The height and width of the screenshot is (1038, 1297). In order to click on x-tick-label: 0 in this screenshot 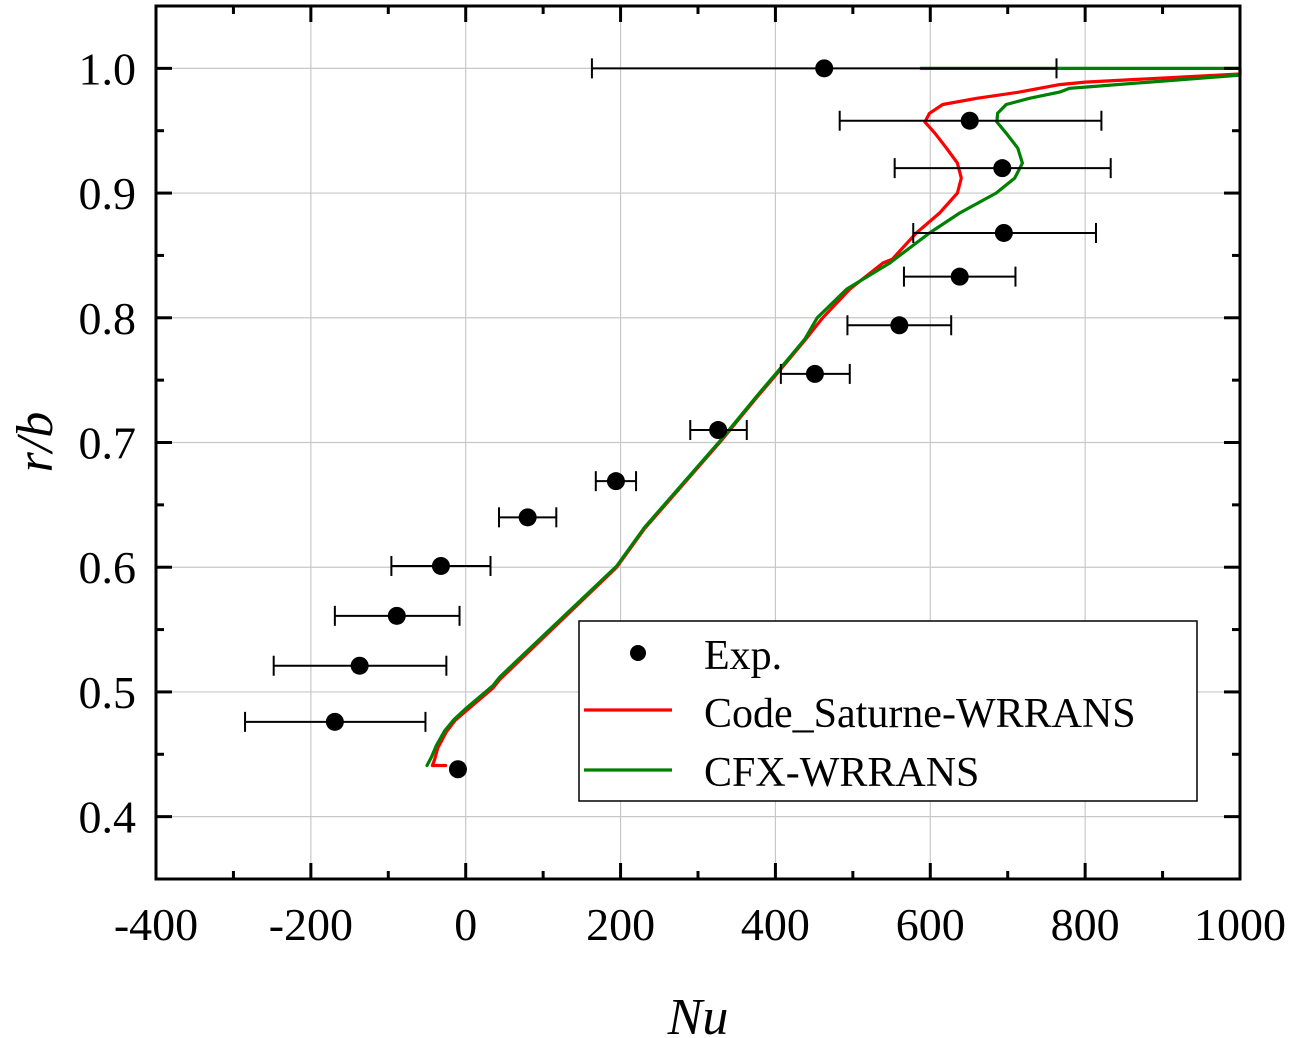, I will do `click(465, 924)`.